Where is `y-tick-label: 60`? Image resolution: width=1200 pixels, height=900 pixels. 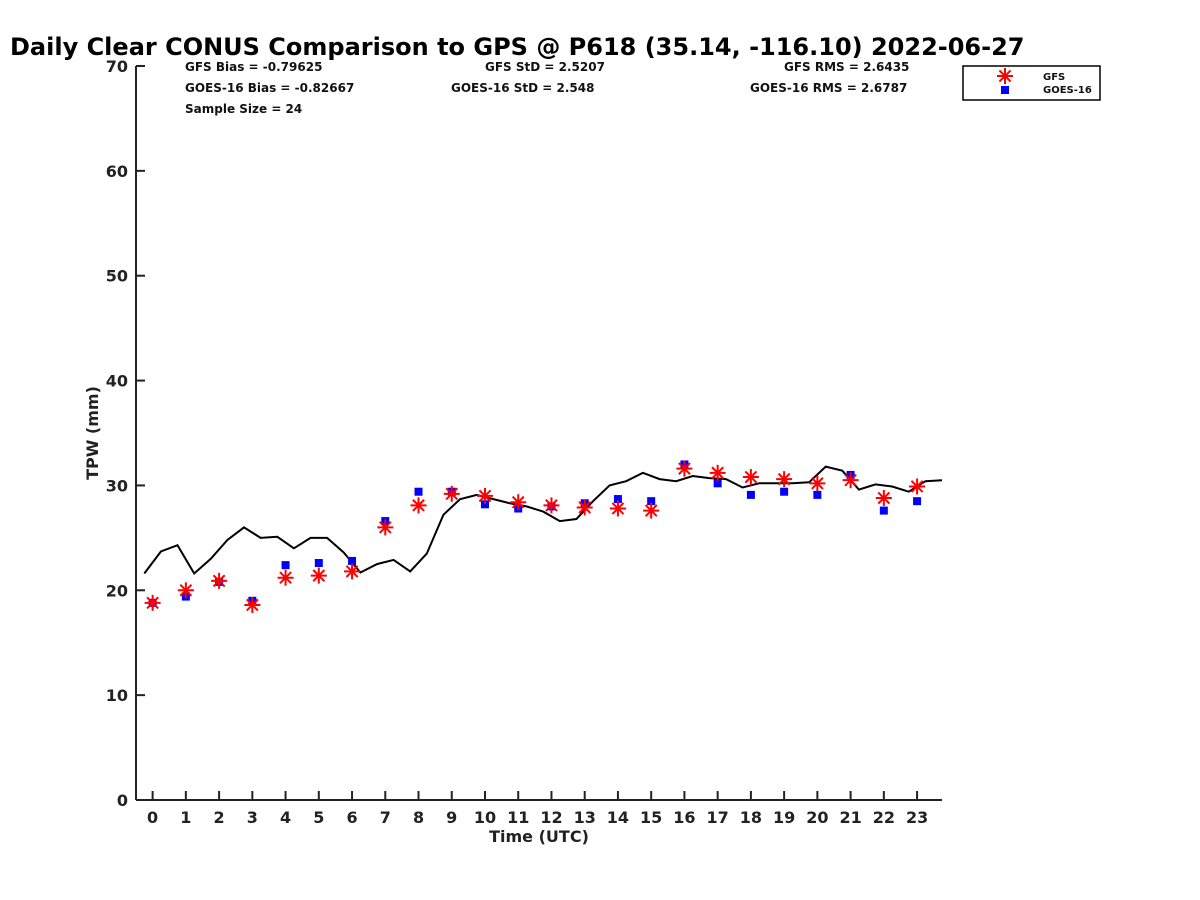
y-tick-label: 60 is located at coordinates (117, 171).